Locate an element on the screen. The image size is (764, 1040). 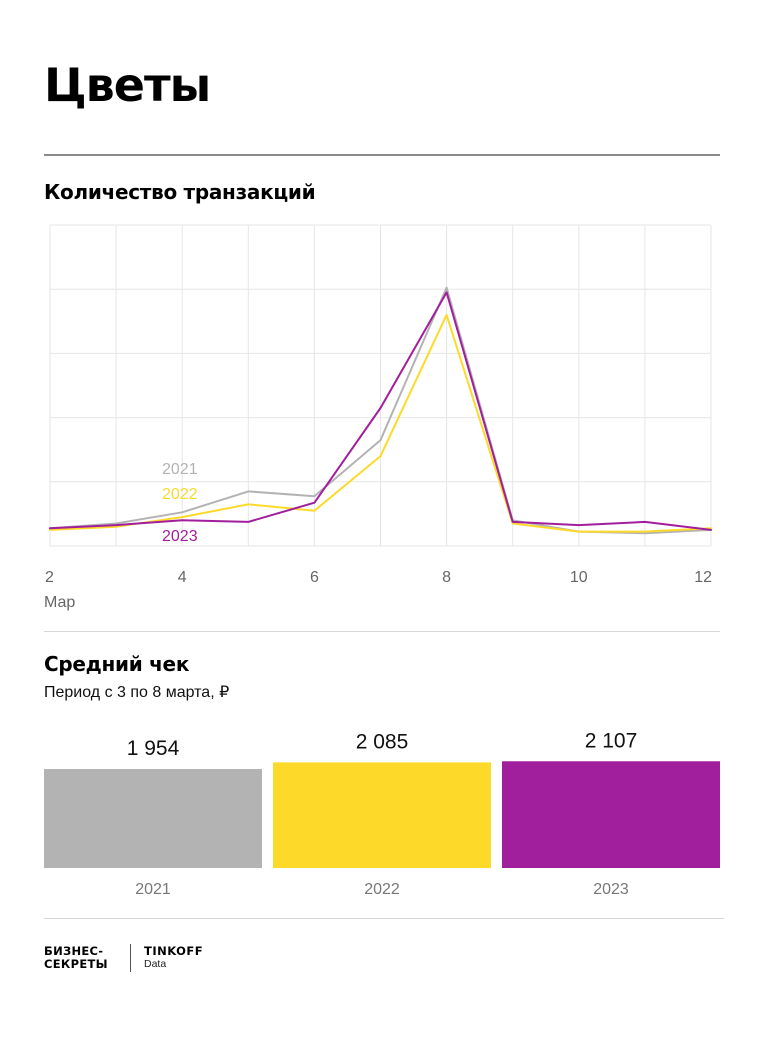
line-chart-x-axis: 2 4 6 8 10 12 Мар is located at coordinates (378, 590).